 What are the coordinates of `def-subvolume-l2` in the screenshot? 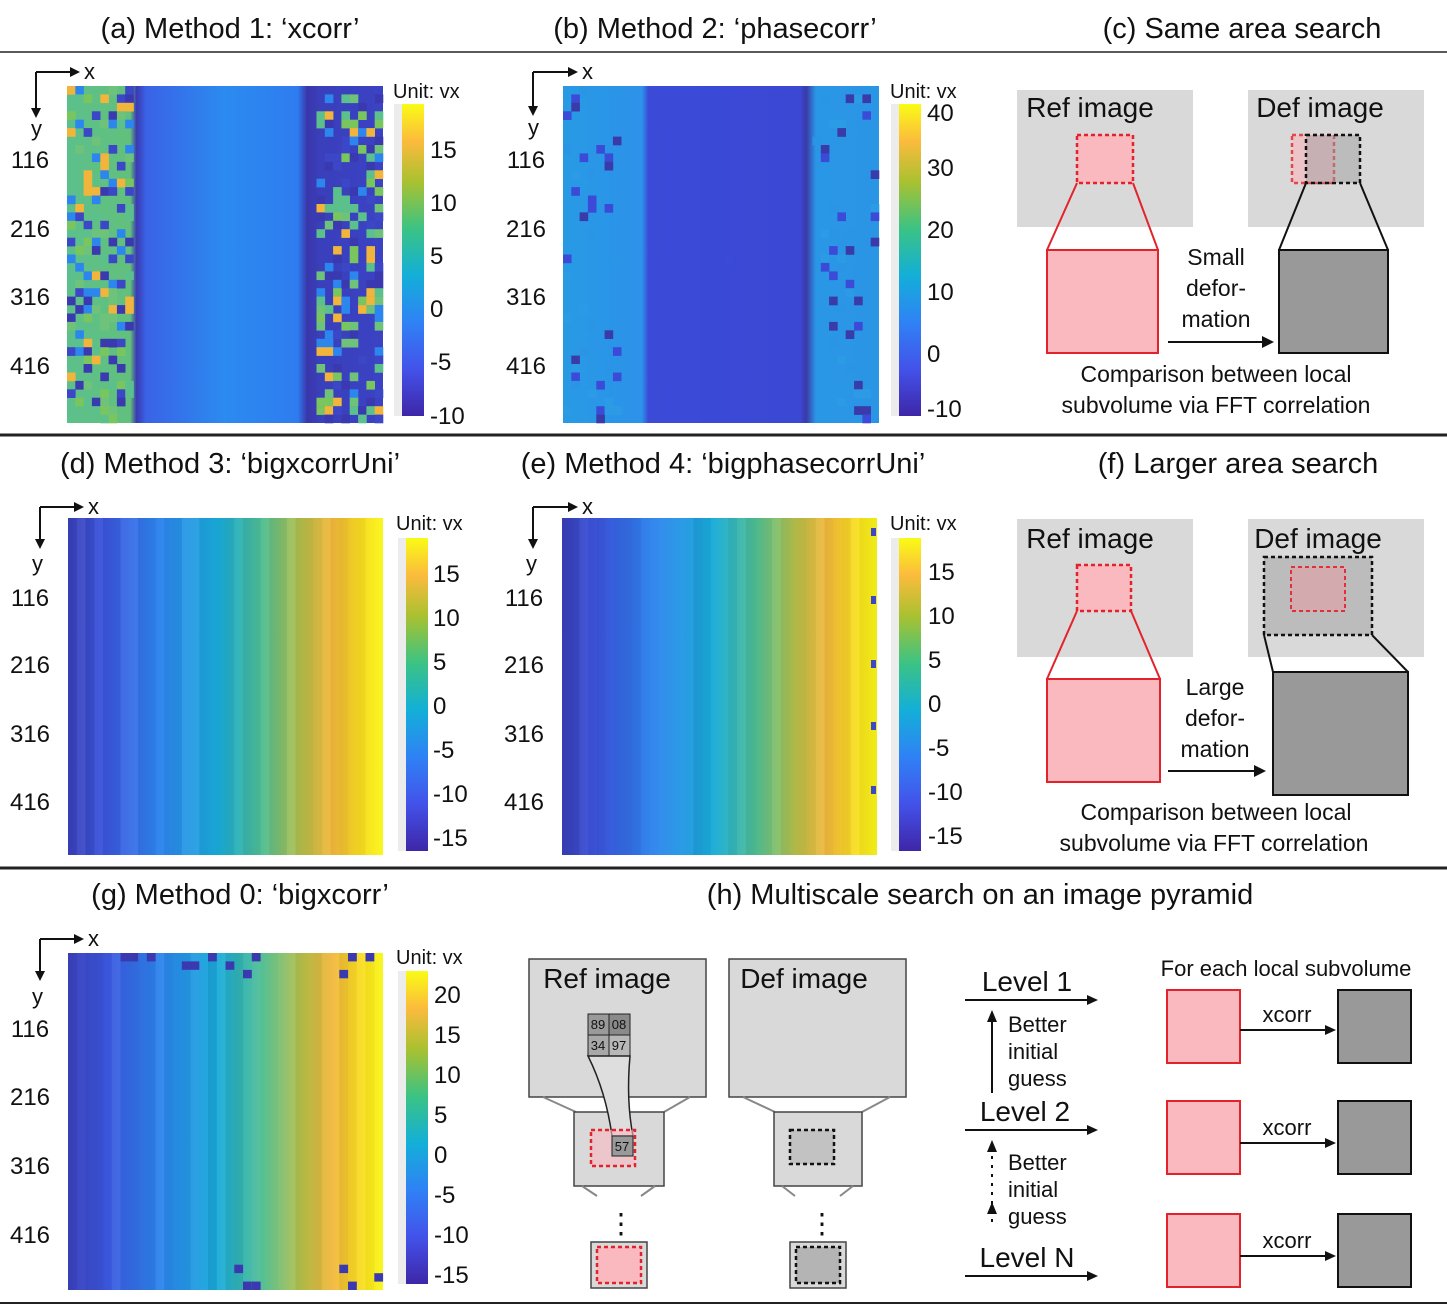 It's located at (1374, 1137).